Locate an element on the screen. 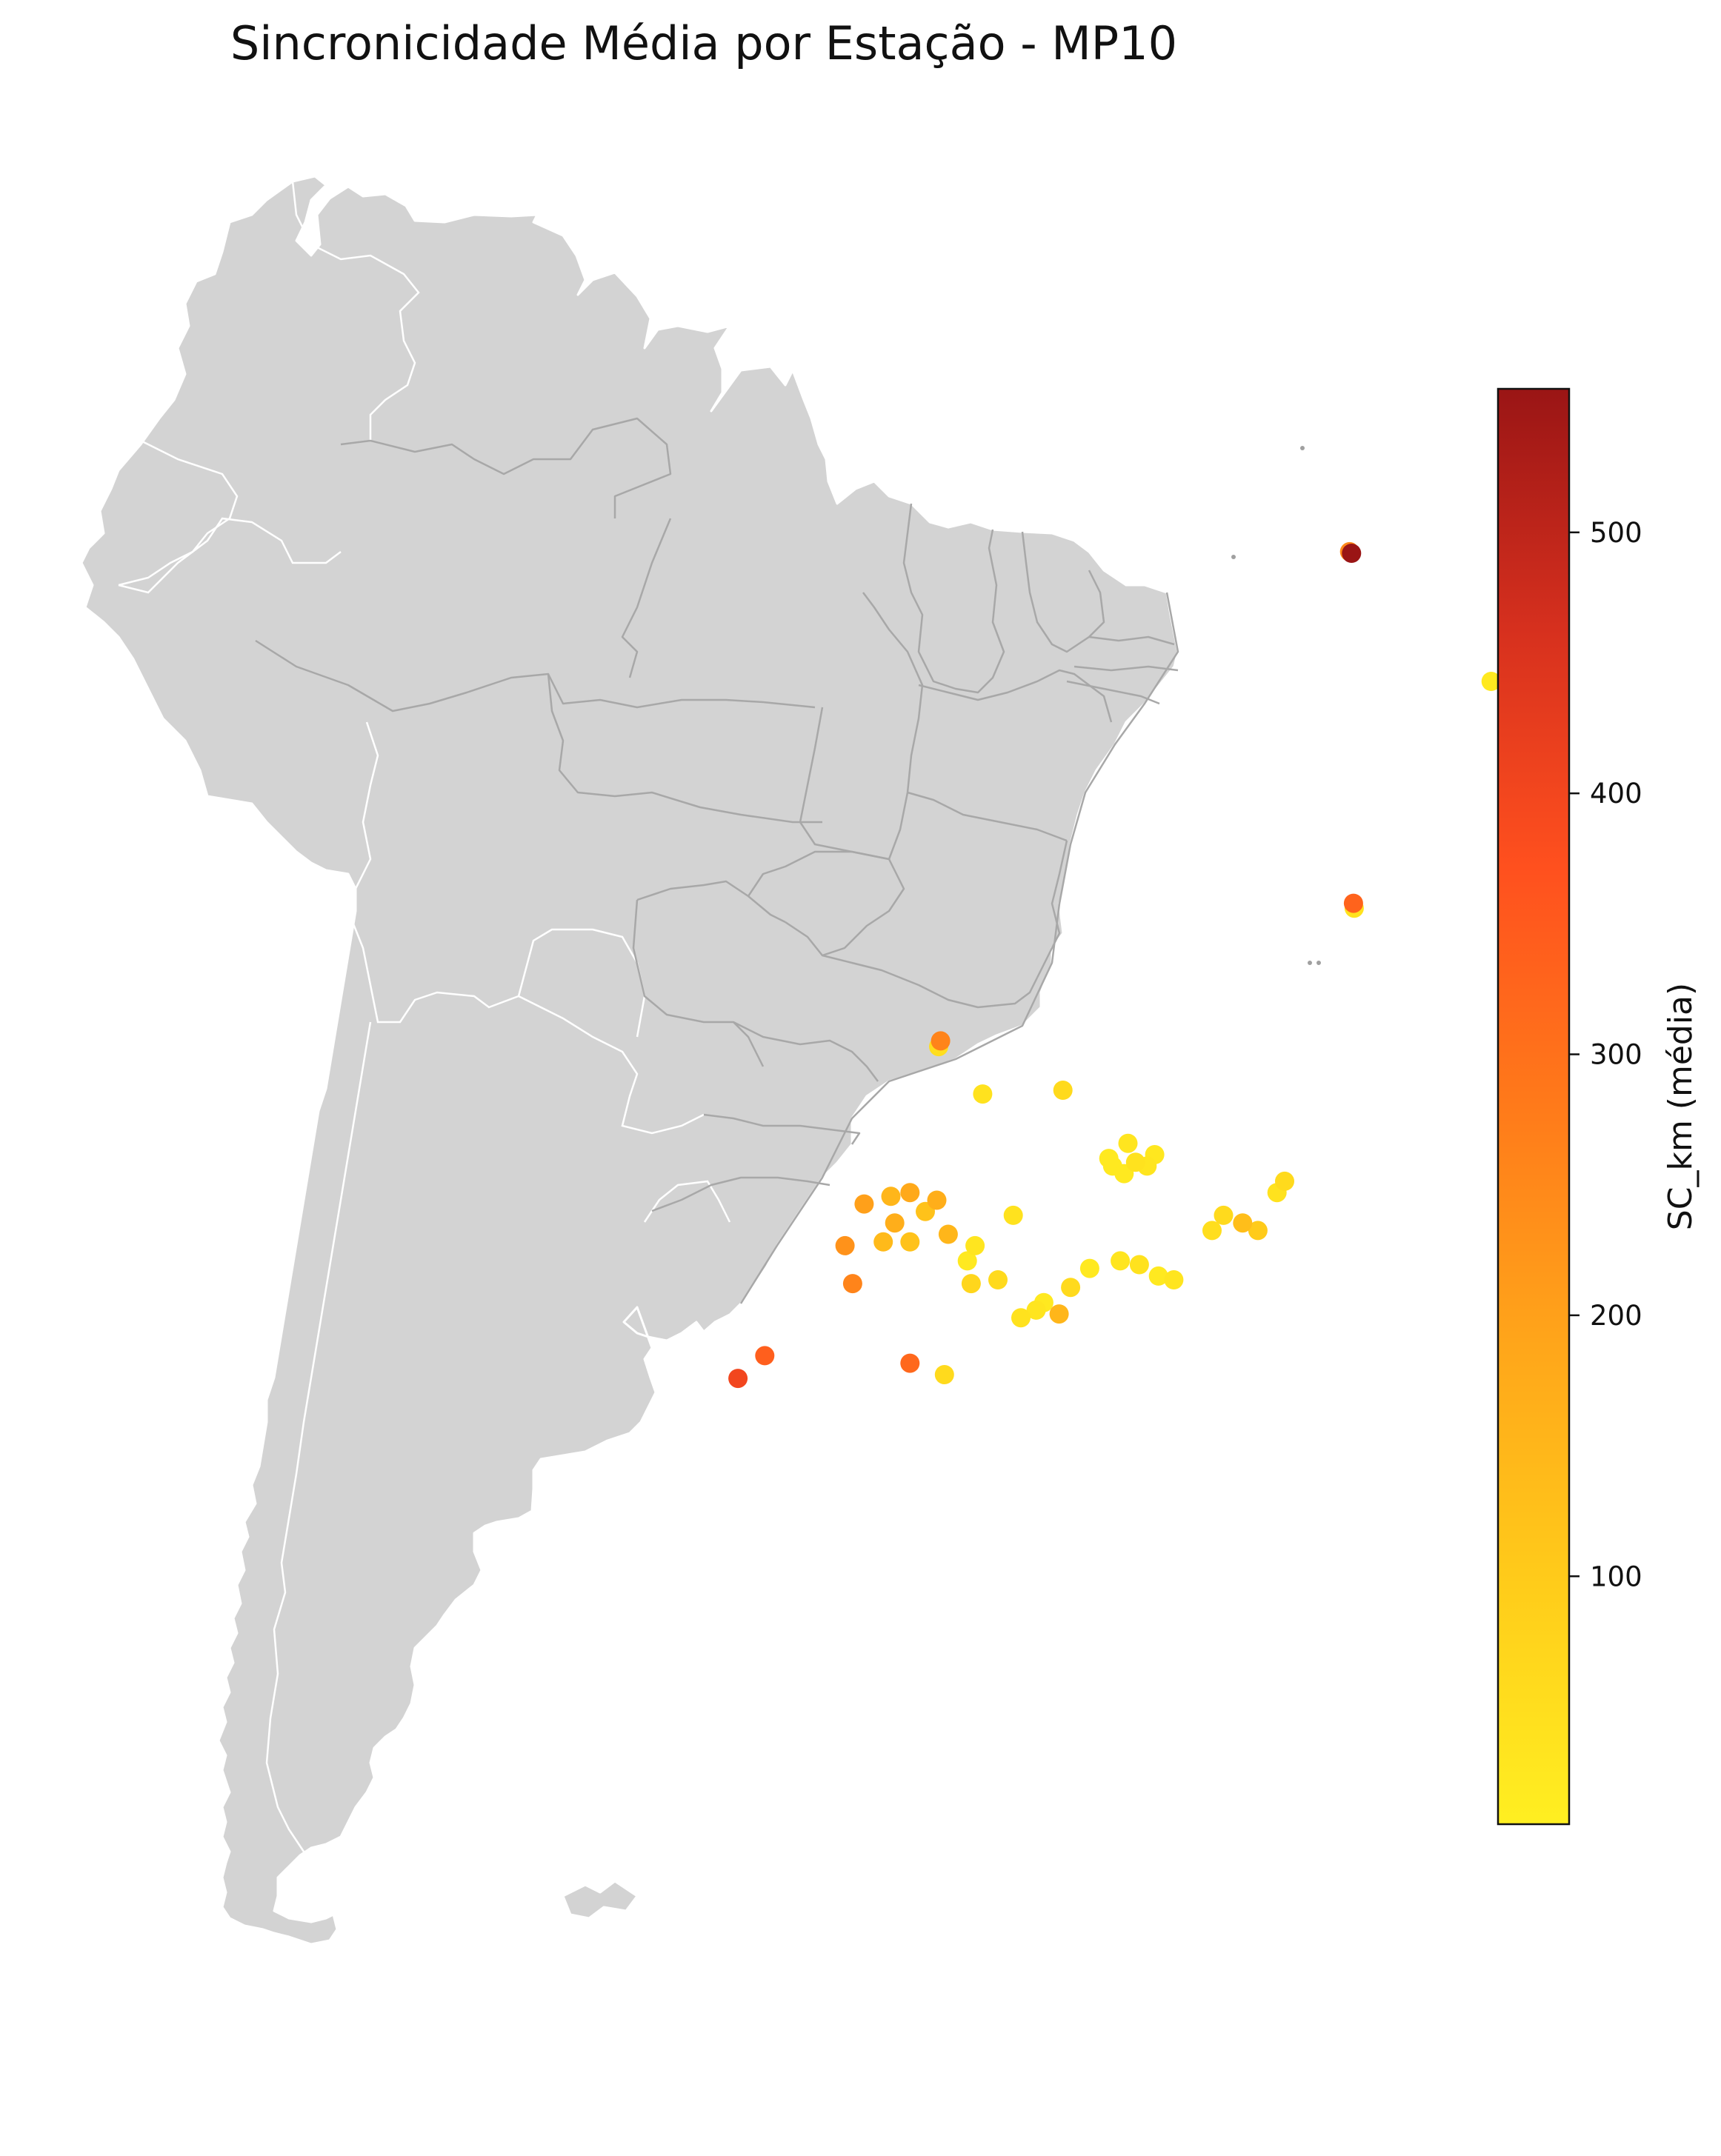 The width and height of the screenshot is (1721, 2156). argentina-chile-andes is located at coordinates (318, 1436).